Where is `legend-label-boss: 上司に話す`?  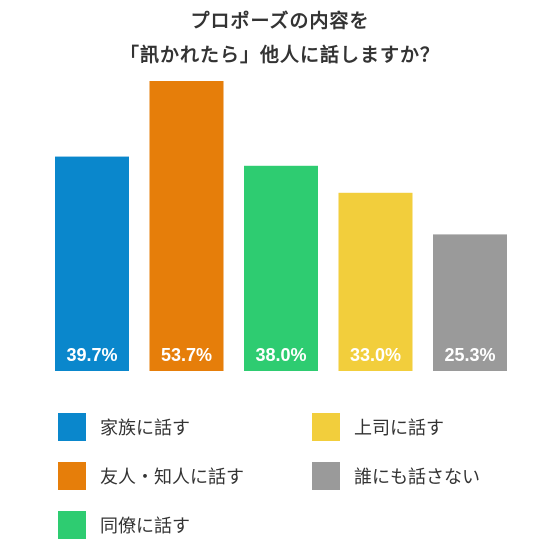
legend-label-boss: 上司に話す is located at coordinates (399, 428).